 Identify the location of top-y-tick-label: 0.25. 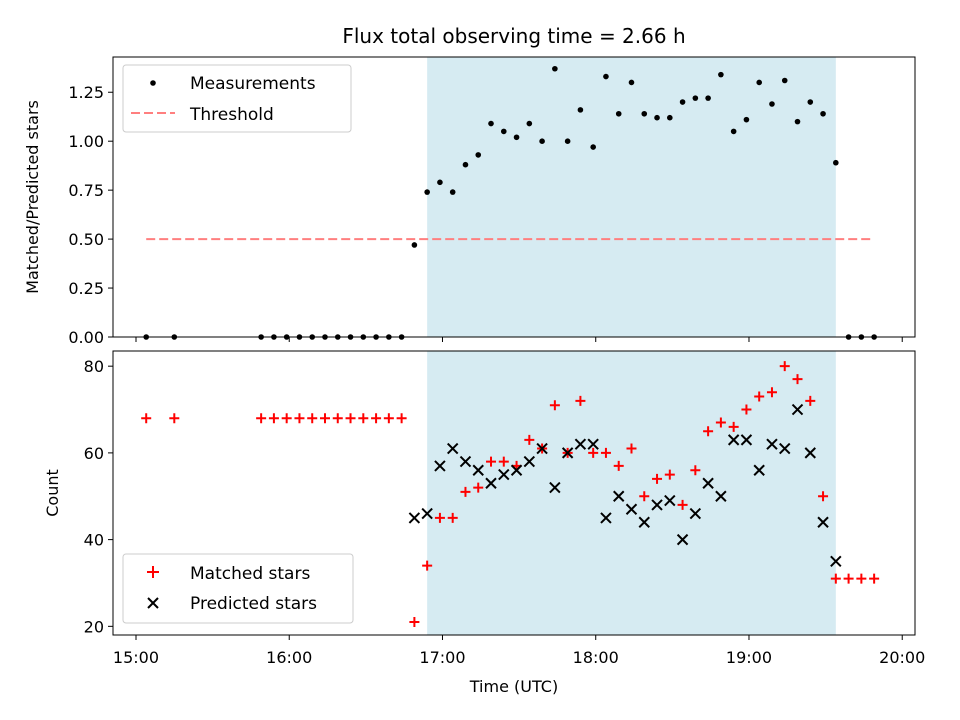
(86, 288).